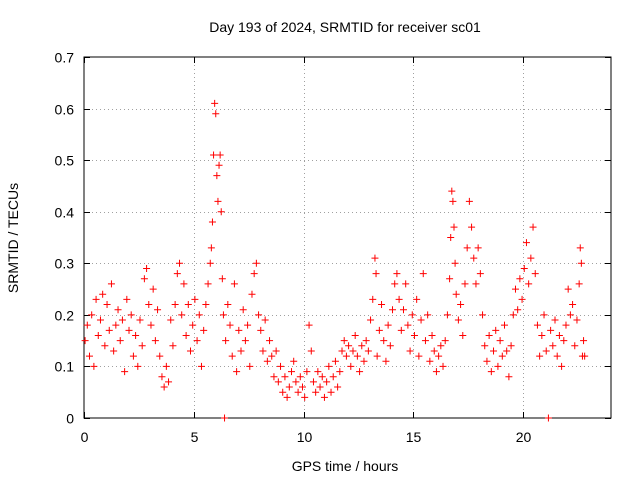  I want to click on y-tick-label: 0.2, so click(65, 316).